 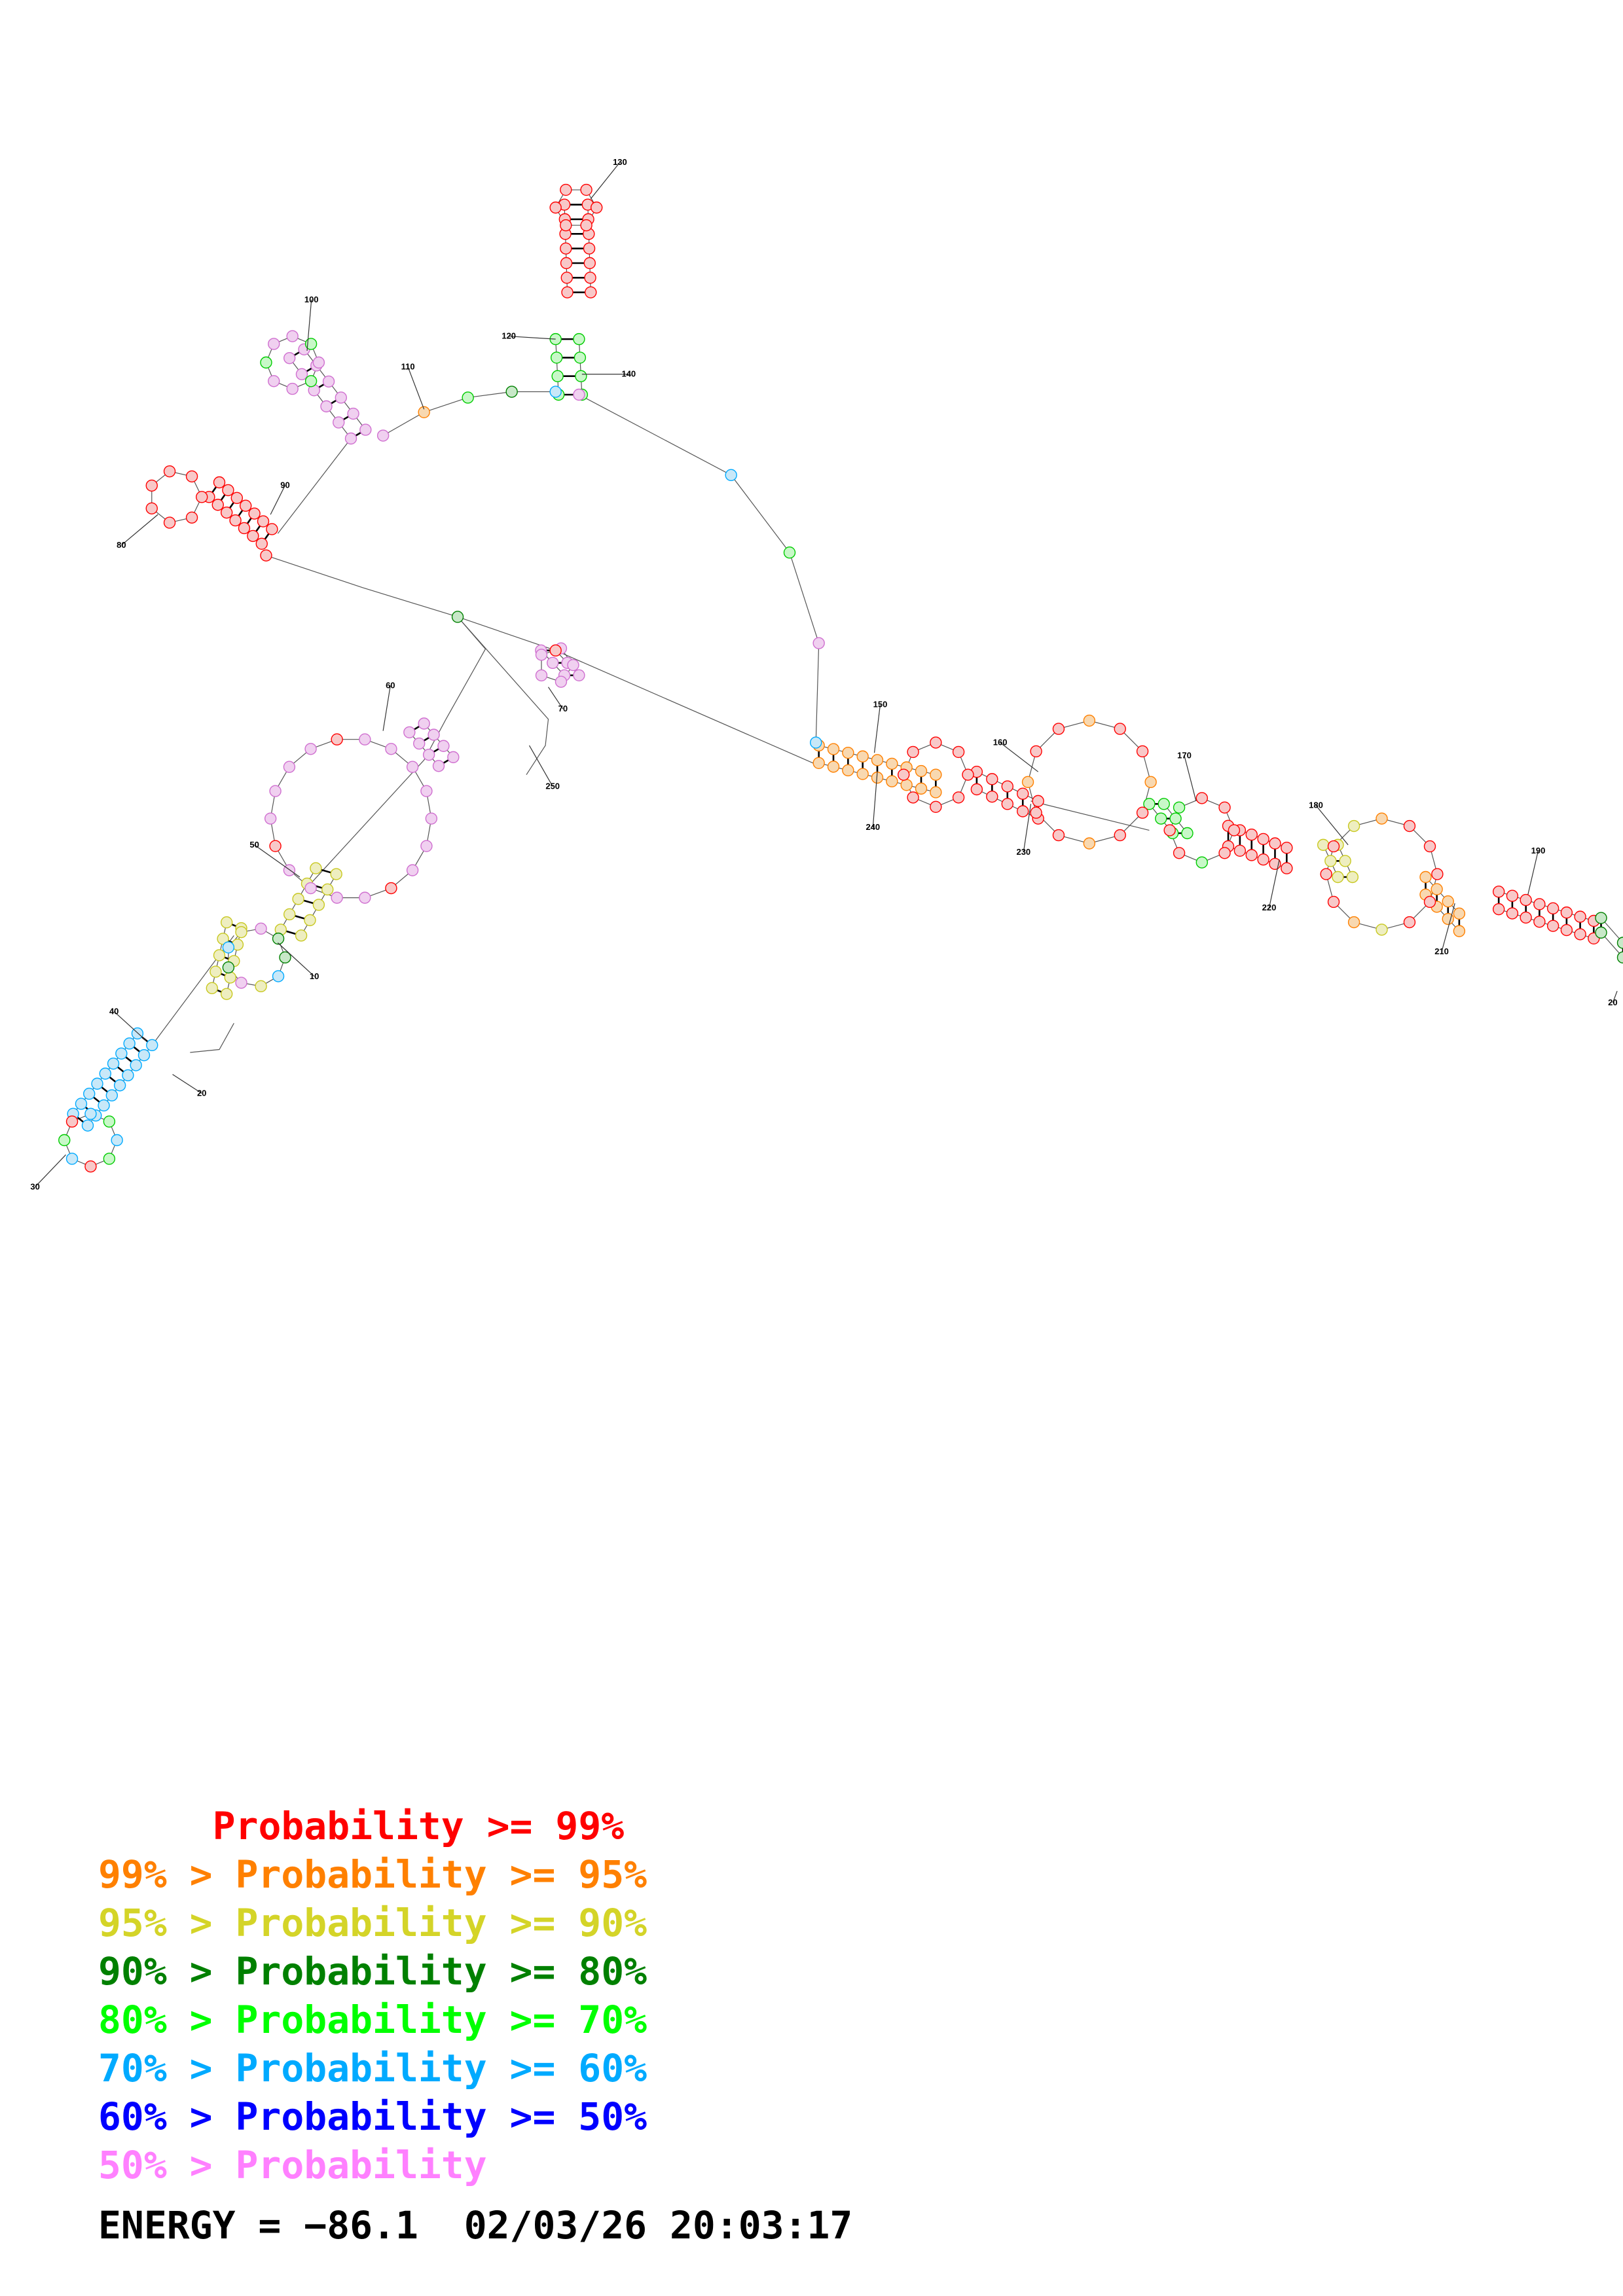 I want to click on position-label: 80, so click(x=121, y=545).